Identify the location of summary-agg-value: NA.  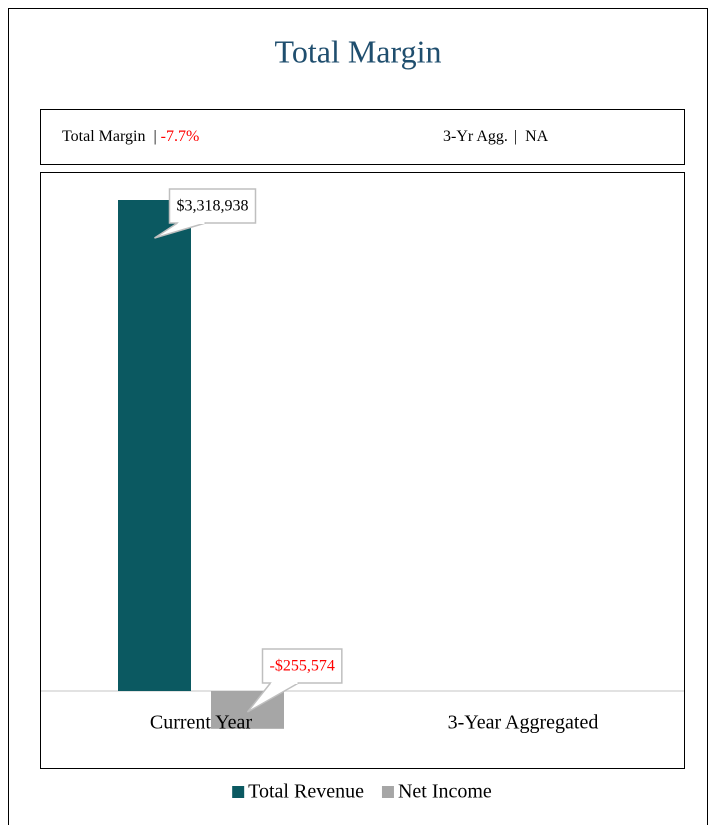
(537, 136).